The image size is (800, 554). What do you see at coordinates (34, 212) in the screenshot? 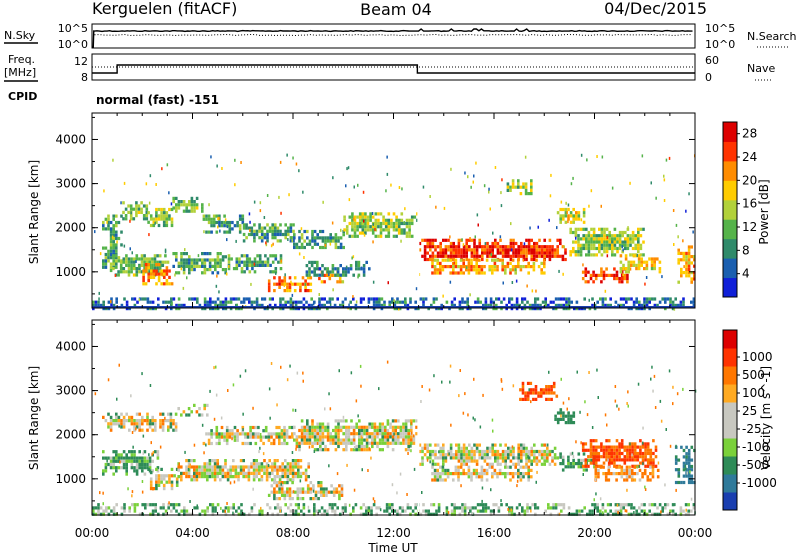
I see `power-y-axis-label: Slant Range [km]` at bounding box center [34, 212].